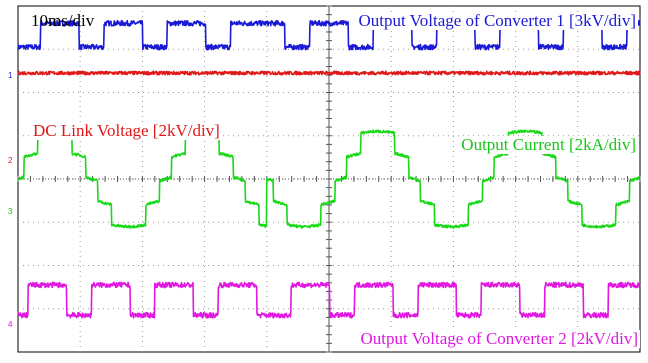 Image resolution: width=648 pixels, height=363 pixels. What do you see at coordinates (329, 73) in the screenshot?
I see `trace-ch2` at bounding box center [329, 73].